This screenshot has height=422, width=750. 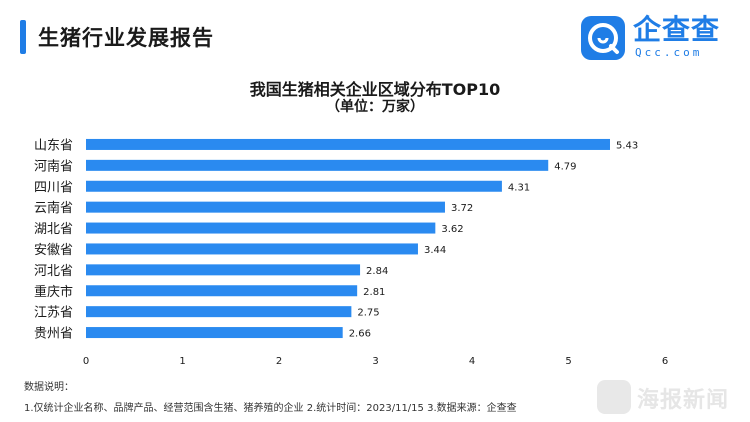 I want to click on category-label: 山东省, so click(x=53, y=145).